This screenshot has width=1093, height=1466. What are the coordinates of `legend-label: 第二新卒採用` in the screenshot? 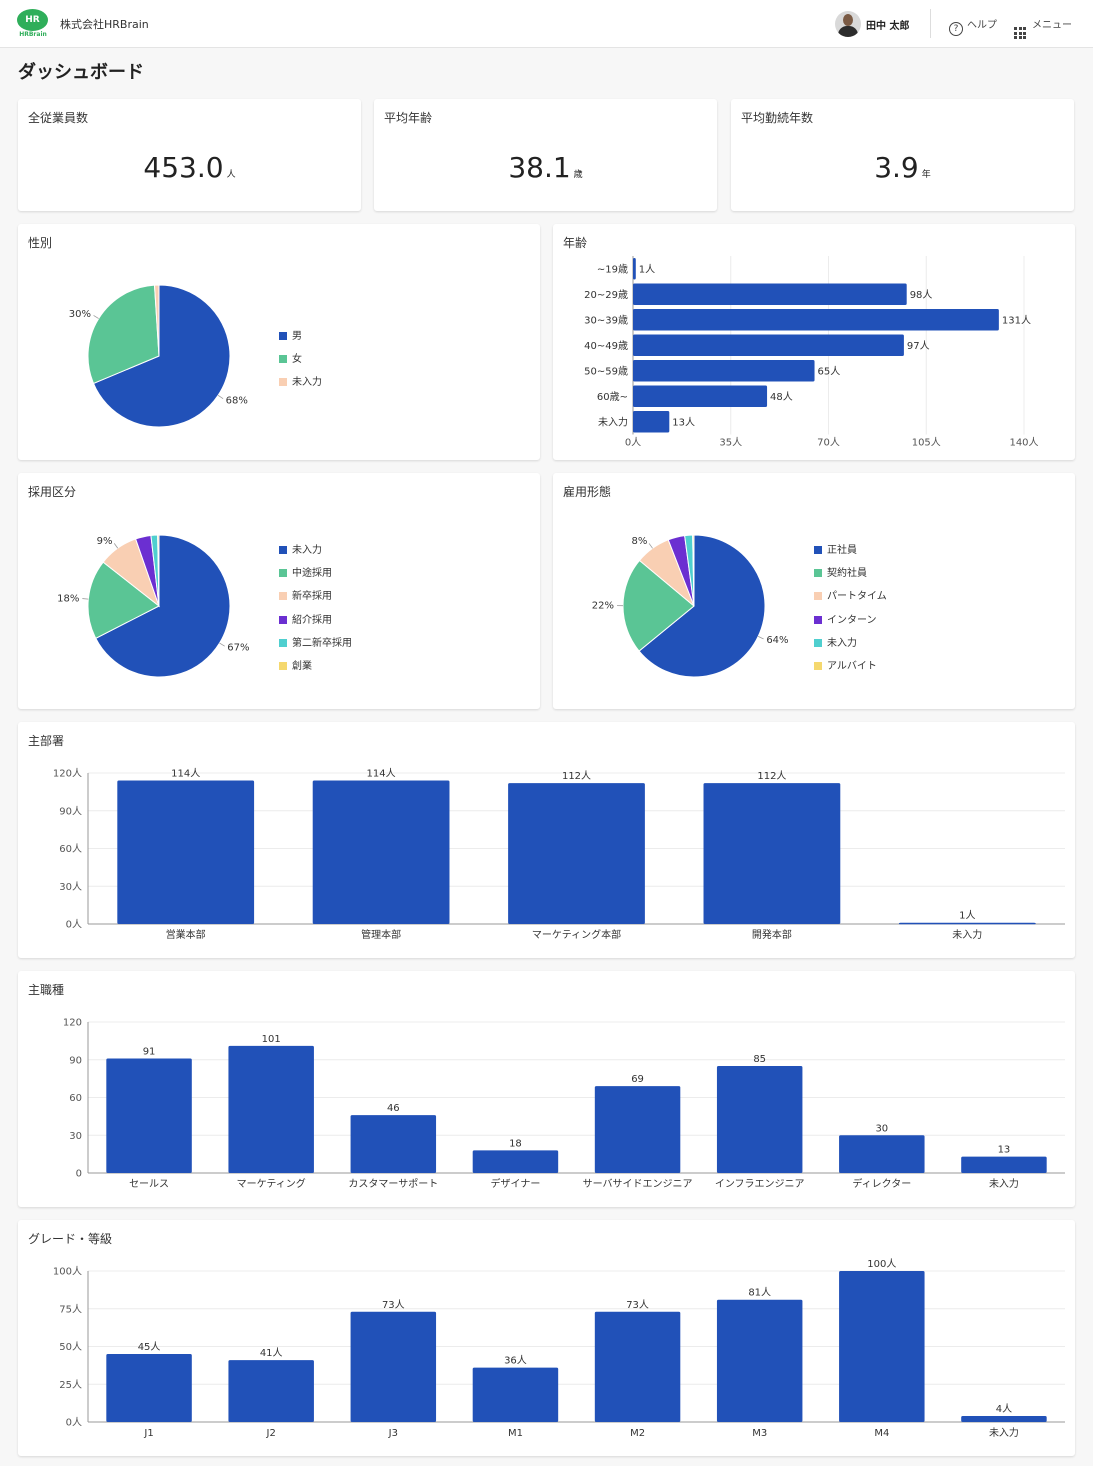 It's located at (322, 643).